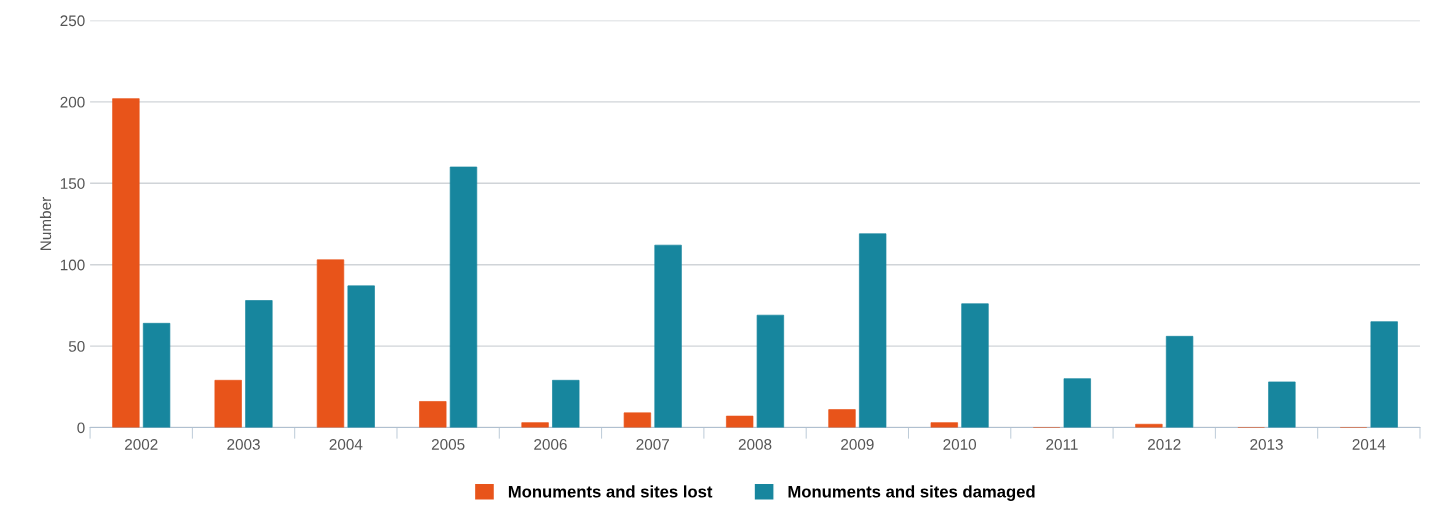  Describe the element at coordinates (81, 428) in the screenshot. I see `y-tick-label: 0` at that location.